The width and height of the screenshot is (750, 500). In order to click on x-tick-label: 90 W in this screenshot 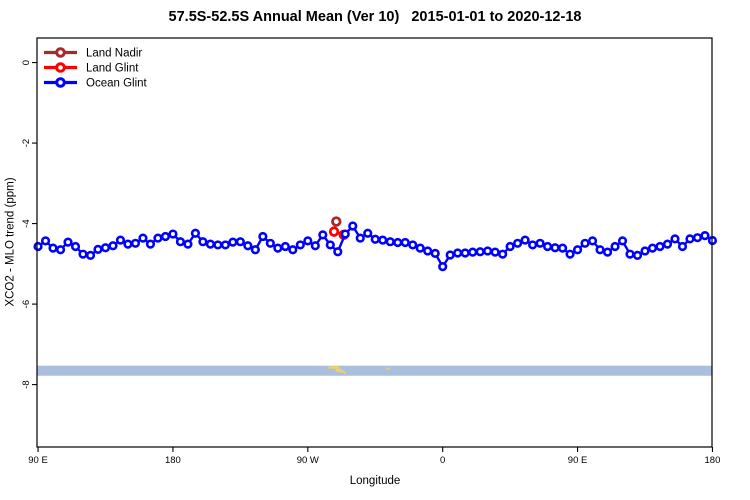, I will do `click(308, 460)`.